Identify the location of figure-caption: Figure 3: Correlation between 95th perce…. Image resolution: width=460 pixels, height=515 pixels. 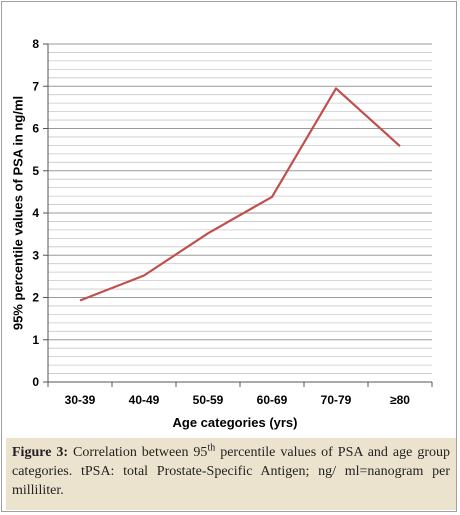
(231, 474).